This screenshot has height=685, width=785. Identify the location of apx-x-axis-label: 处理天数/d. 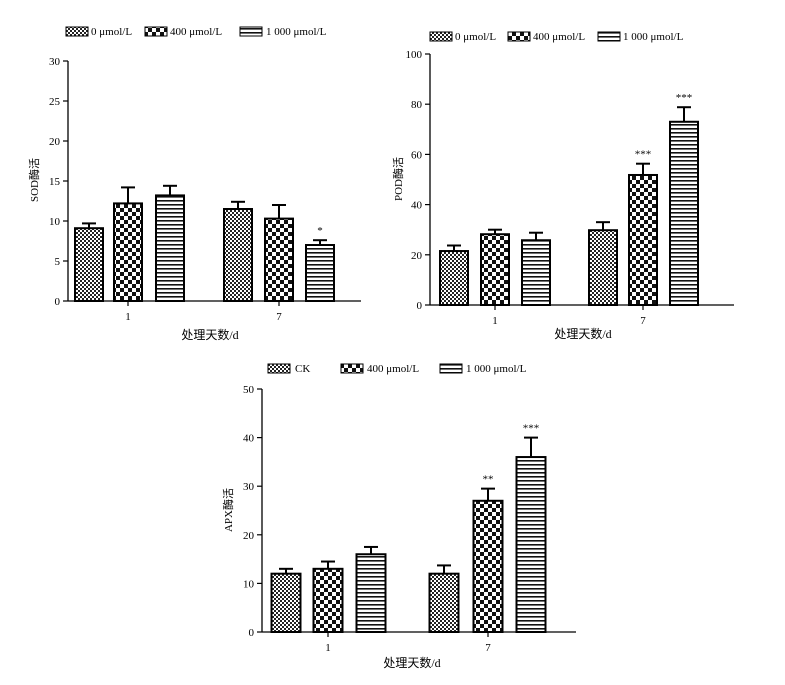
(411, 662).